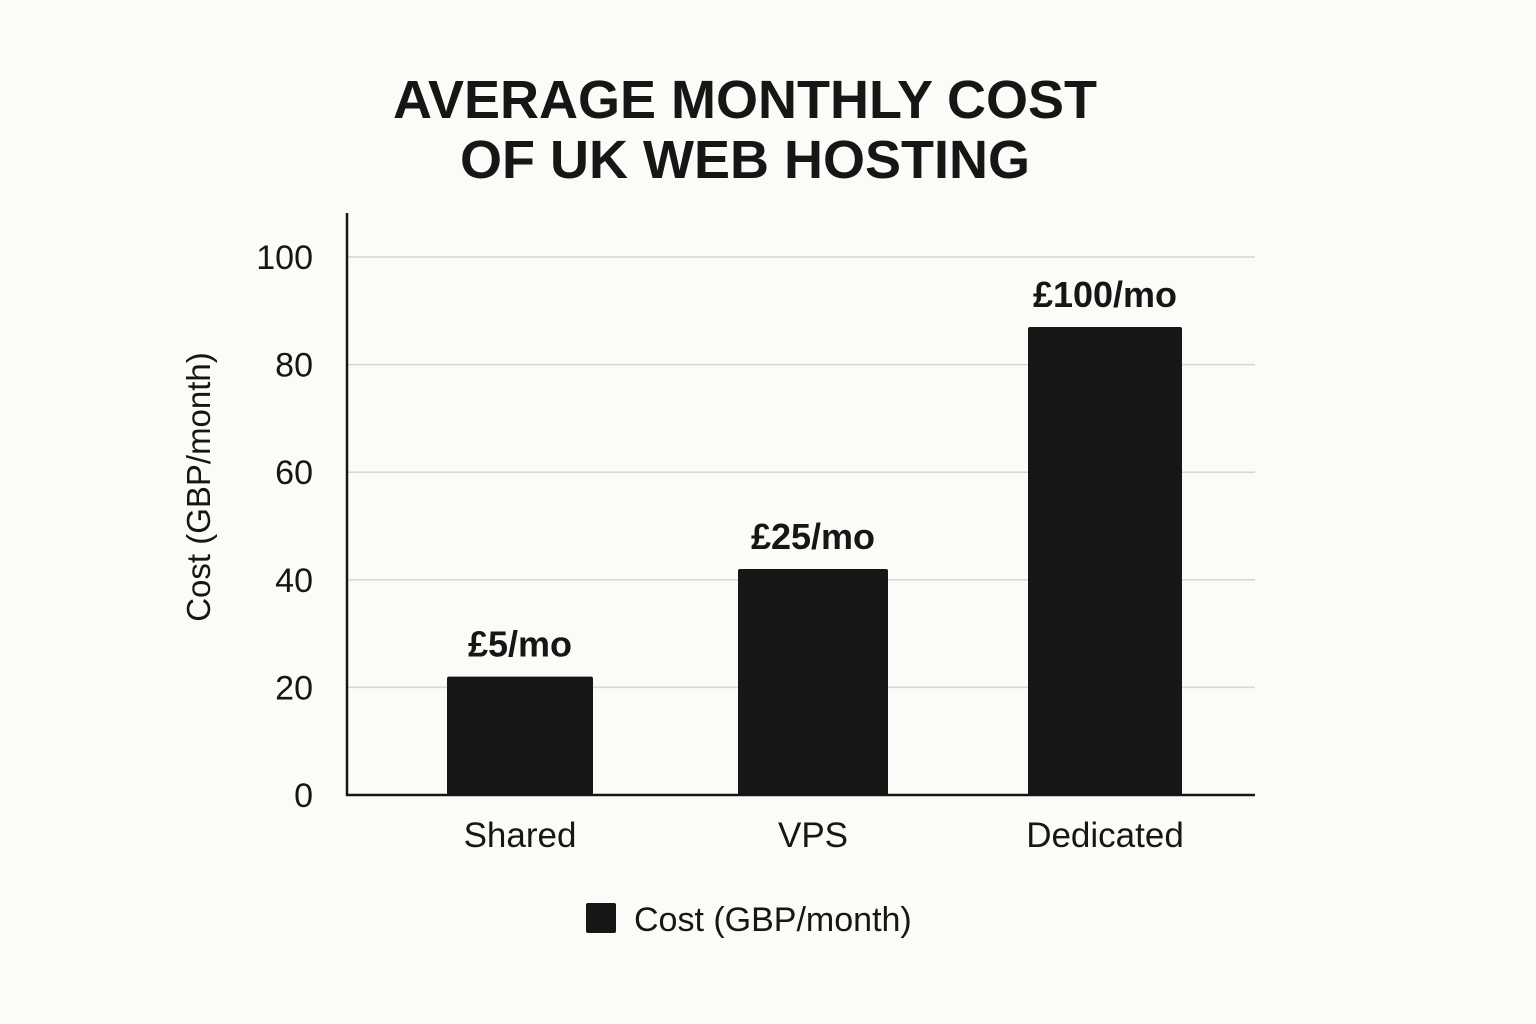  Describe the element at coordinates (520, 835) in the screenshot. I see `x-tick-label: Shared` at that location.